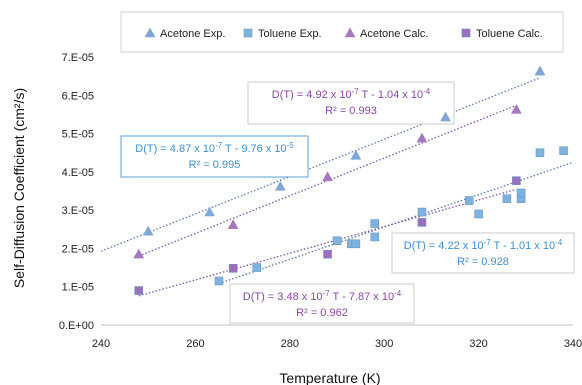  Describe the element at coordinates (78, 135) in the screenshot. I see `y-tick-label: 5.E-05` at that location.